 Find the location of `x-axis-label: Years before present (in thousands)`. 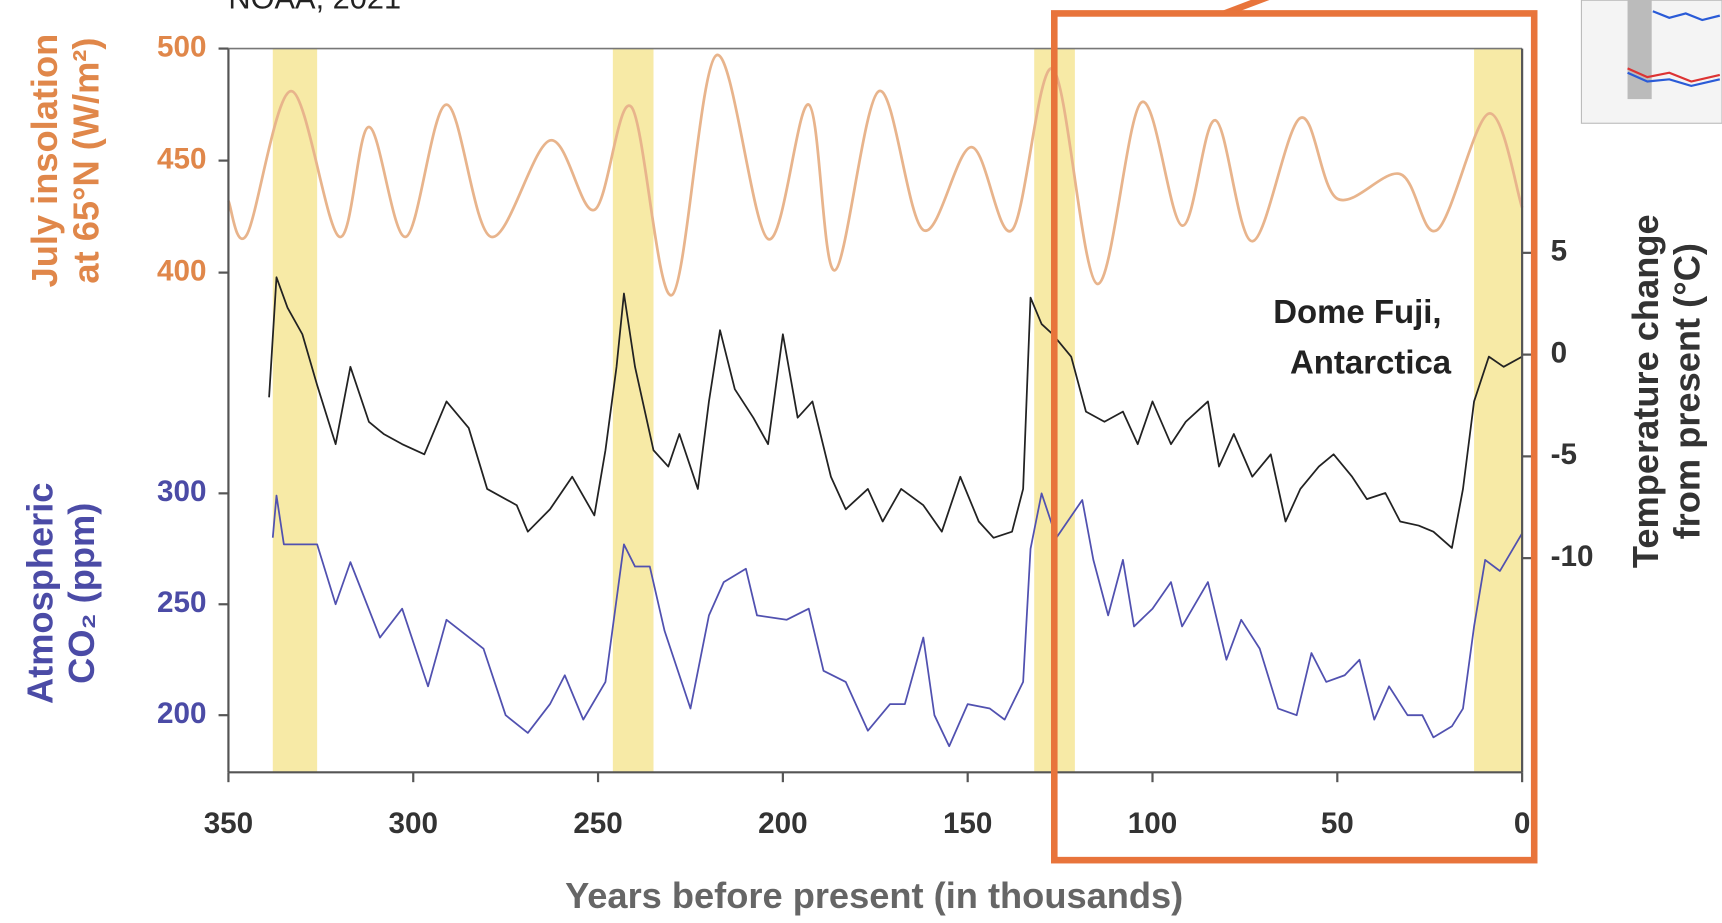

x-axis-label: Years before present (in thousands) is located at coordinates (874, 895).